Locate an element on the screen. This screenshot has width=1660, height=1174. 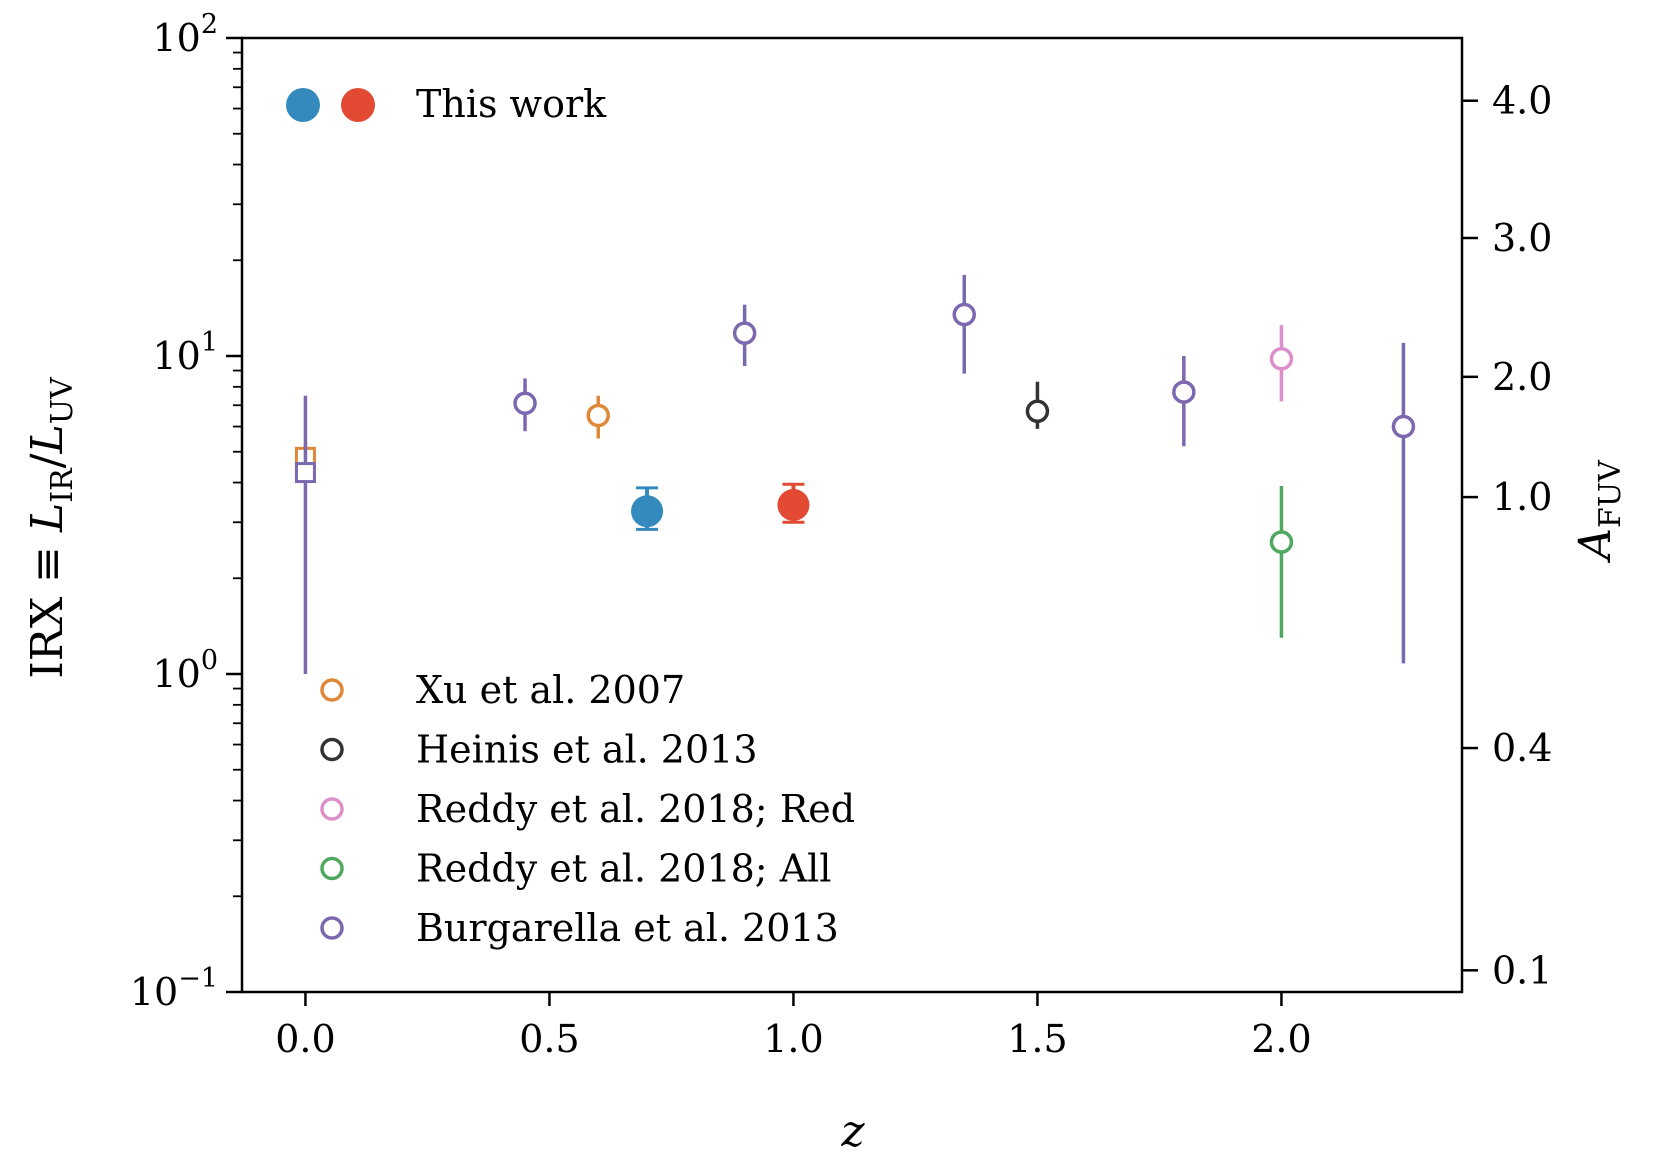
y-axis-title-sub-uv: UV is located at coordinates (62, 400).